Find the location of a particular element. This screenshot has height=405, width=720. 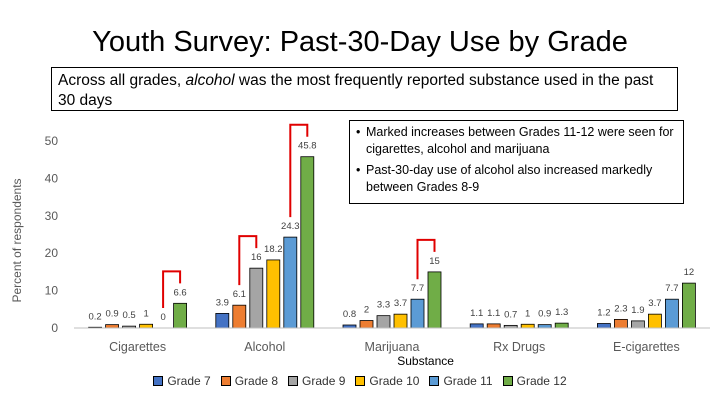

legend-item: Grade 9 is located at coordinates (316, 381).